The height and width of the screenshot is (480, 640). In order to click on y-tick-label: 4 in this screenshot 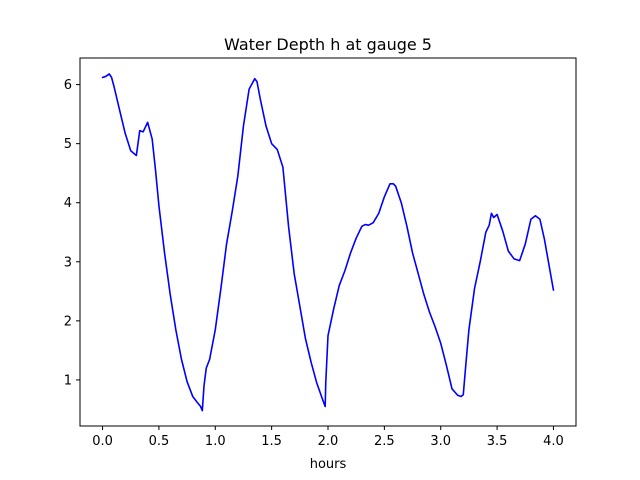, I will do `click(68, 203)`.